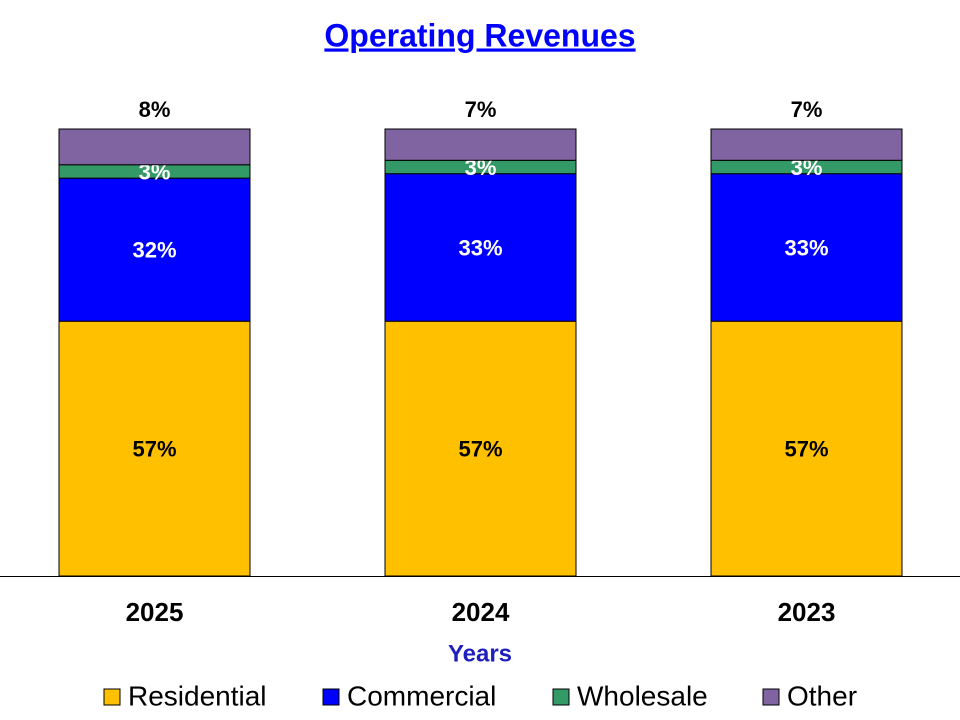 This screenshot has width=960, height=720. Describe the element at coordinates (807, 612) in the screenshot. I see `x-tick-label: 2023` at that location.